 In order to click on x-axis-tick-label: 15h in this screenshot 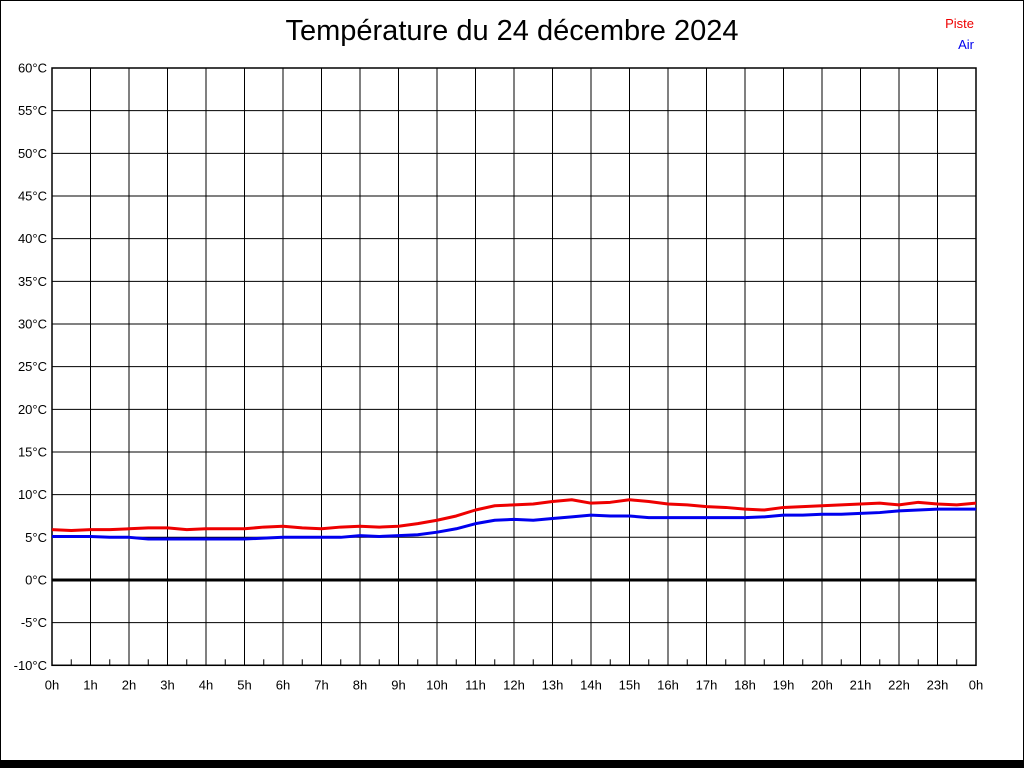, I will do `click(630, 684)`.